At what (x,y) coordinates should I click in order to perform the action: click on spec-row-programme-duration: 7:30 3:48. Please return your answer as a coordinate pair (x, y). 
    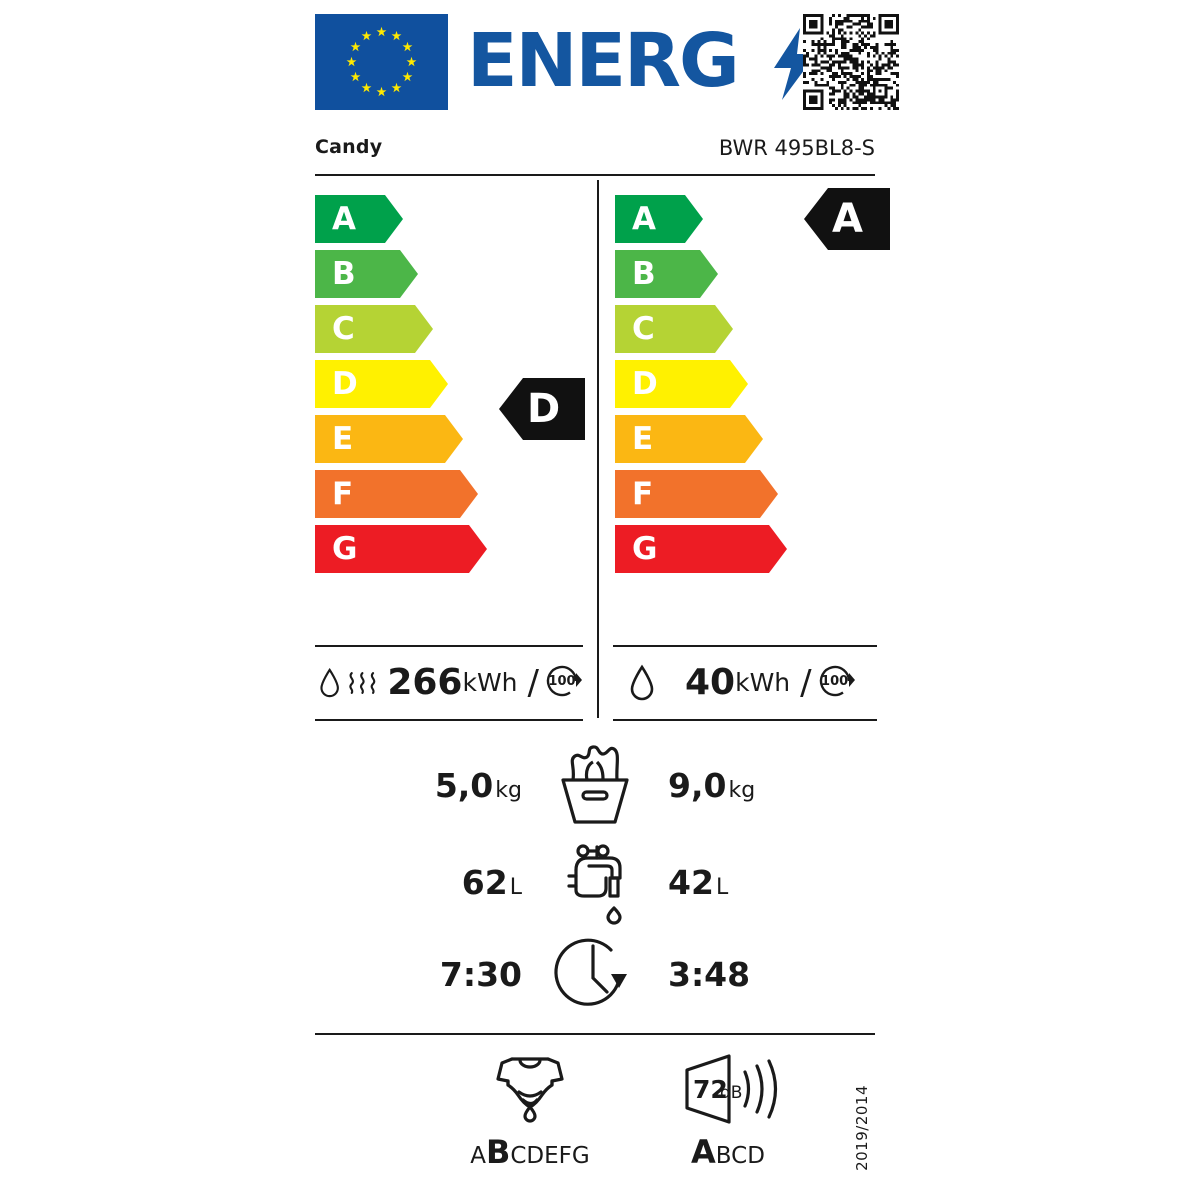
    Looking at the image, I should click on (595, 974).